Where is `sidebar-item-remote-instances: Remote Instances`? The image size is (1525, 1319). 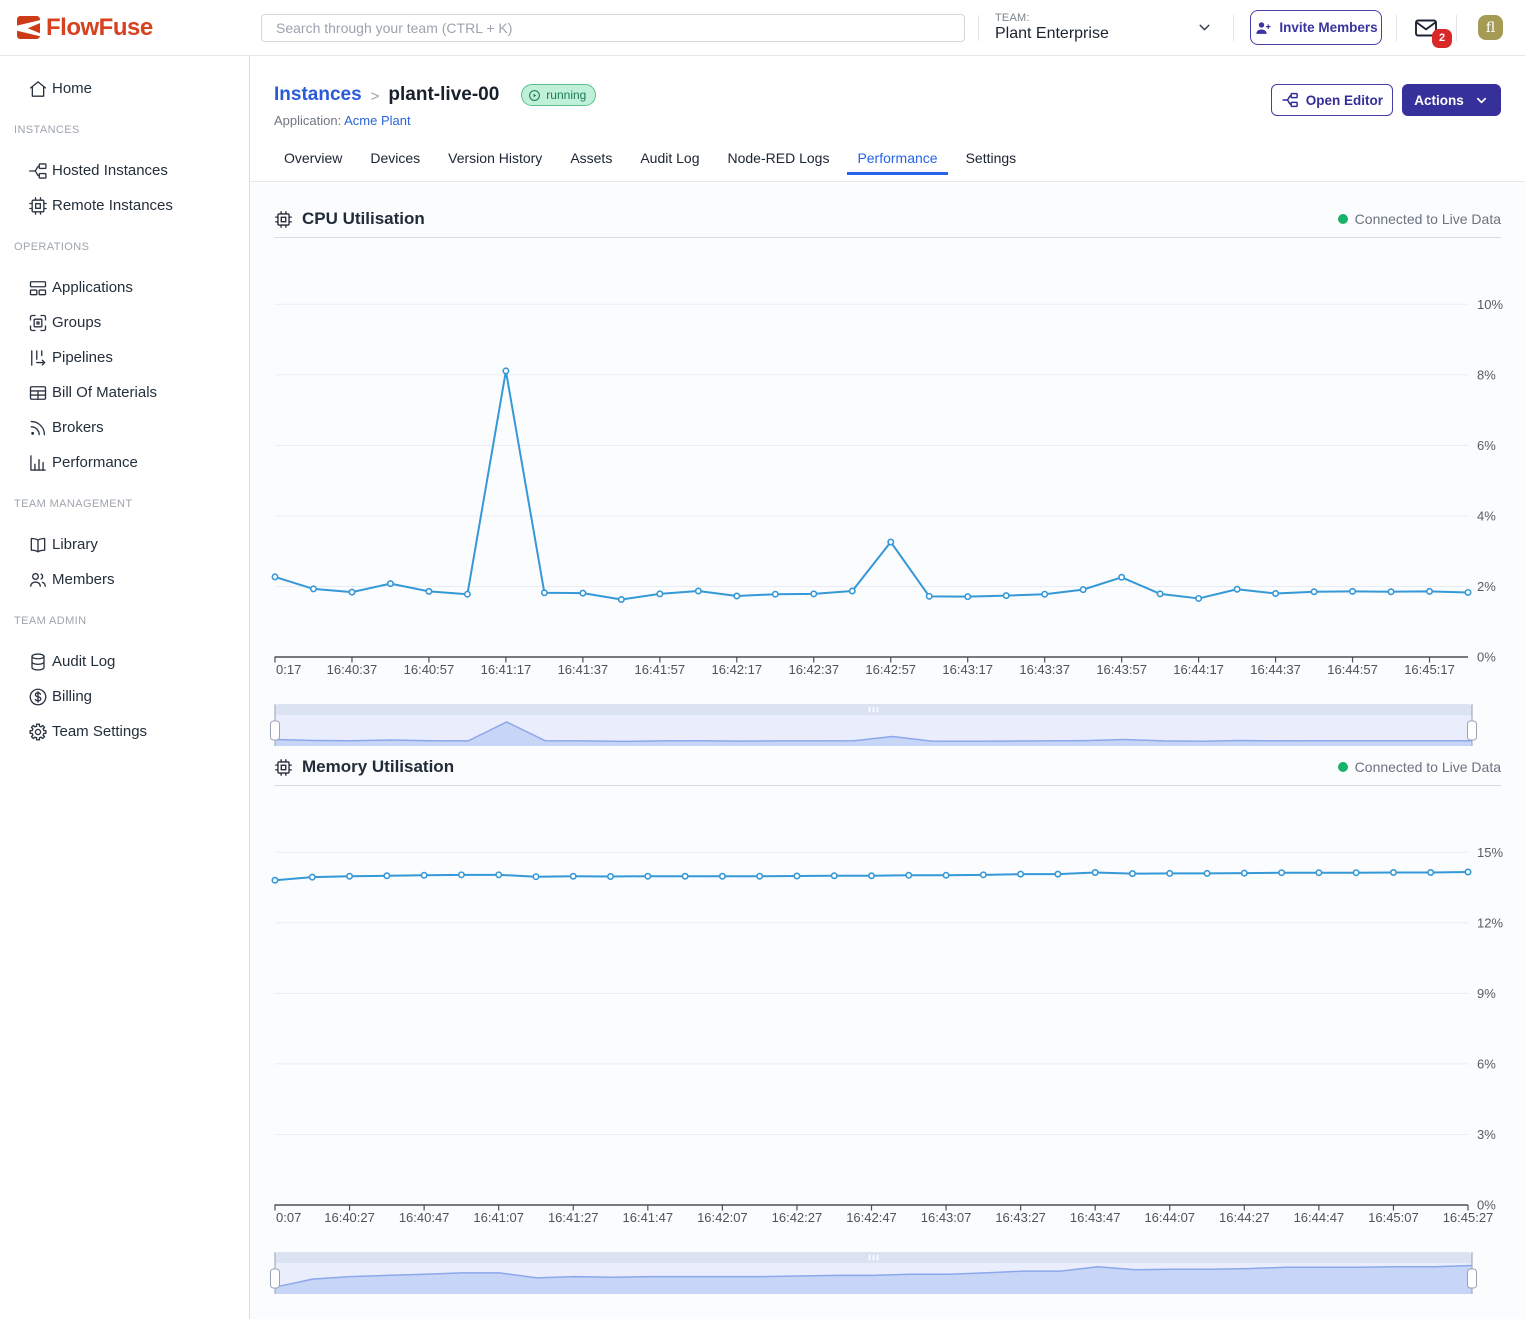 sidebar-item-remote-instances: Remote Instances is located at coordinates (124, 205).